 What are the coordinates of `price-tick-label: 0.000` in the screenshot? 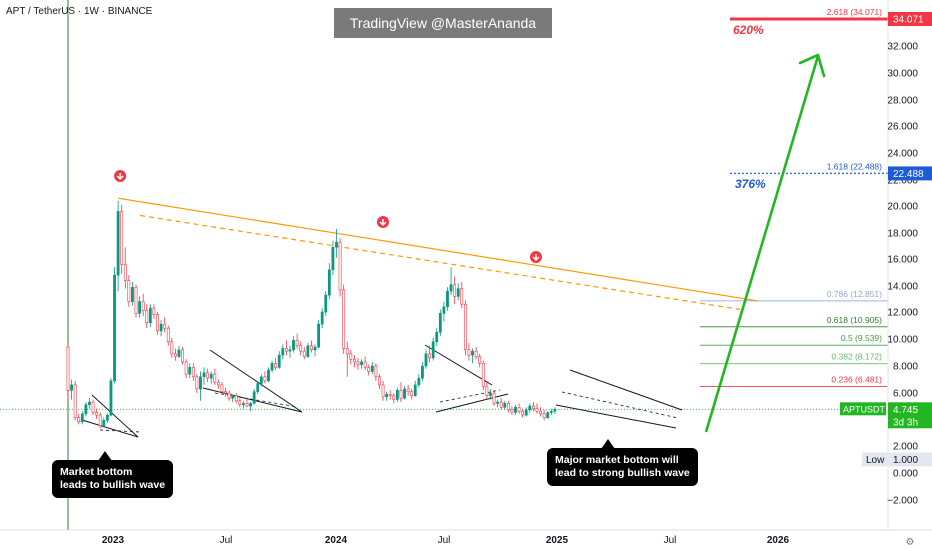 It's located at (905, 474).